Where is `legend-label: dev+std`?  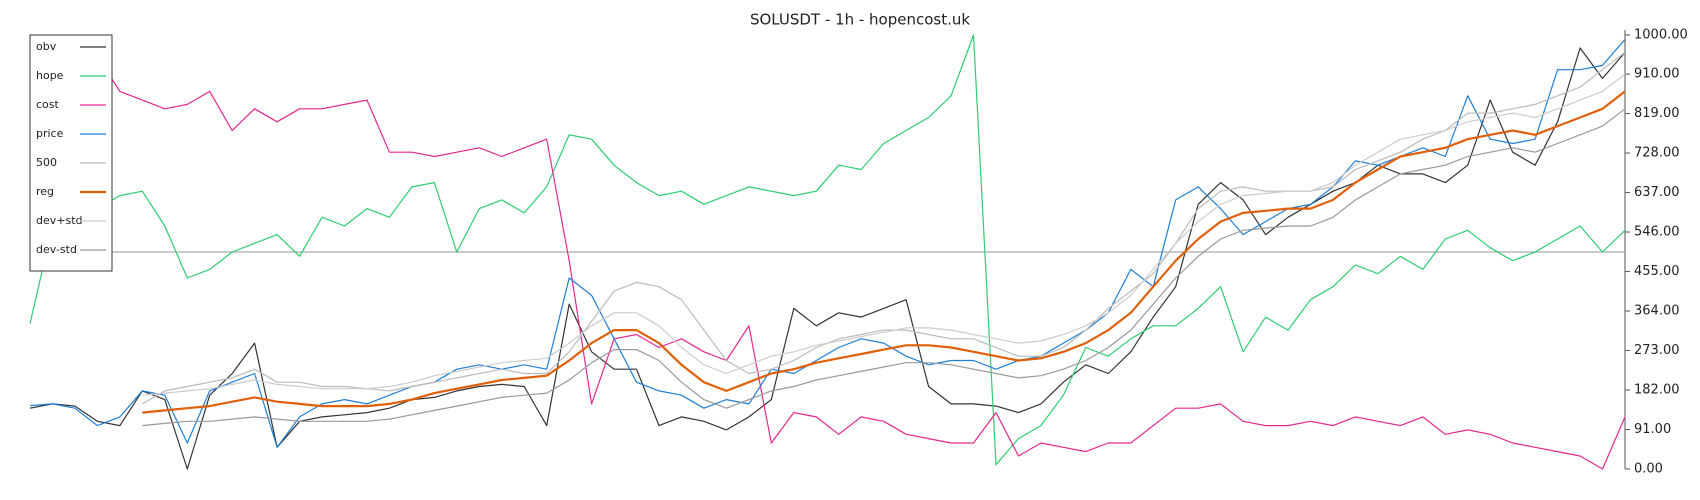 legend-label: dev+std is located at coordinates (59, 220).